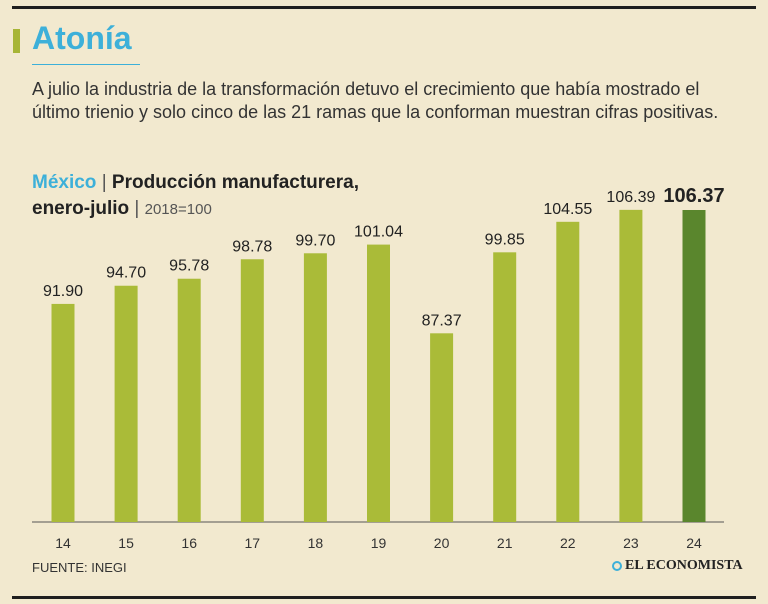 The width and height of the screenshot is (768, 604). What do you see at coordinates (235, 182) in the screenshot?
I see `chart-name: Producción manufacturera,` at bounding box center [235, 182].